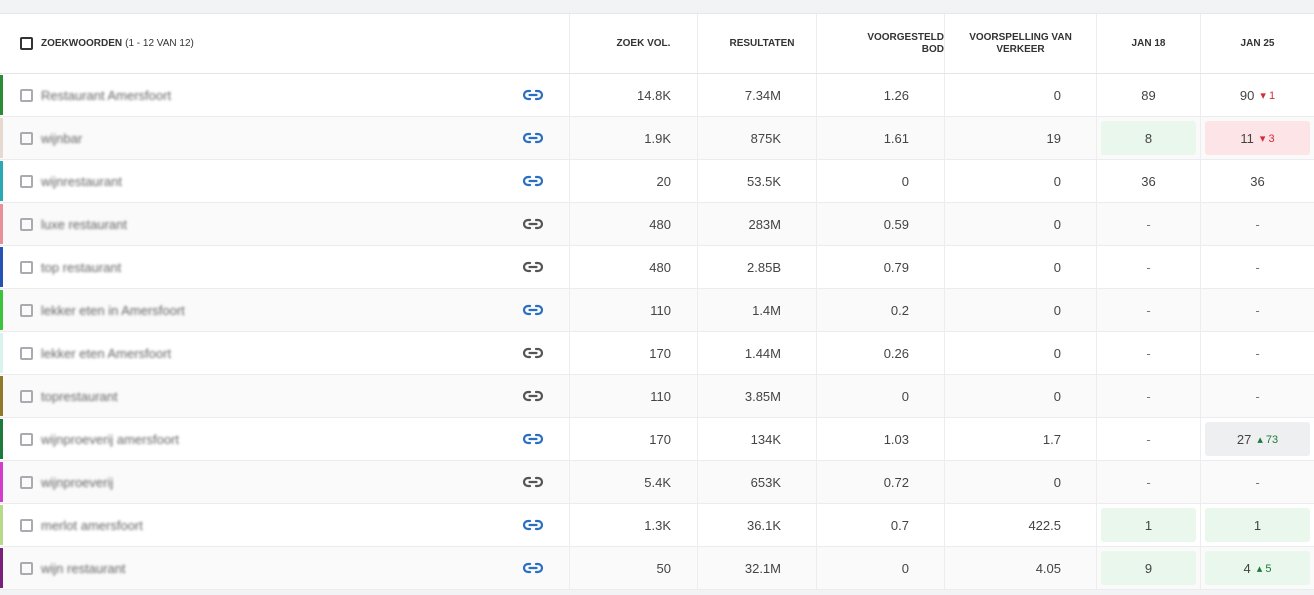 The width and height of the screenshot is (1314, 595). I want to click on rank-change-value: 3, so click(1271, 138).